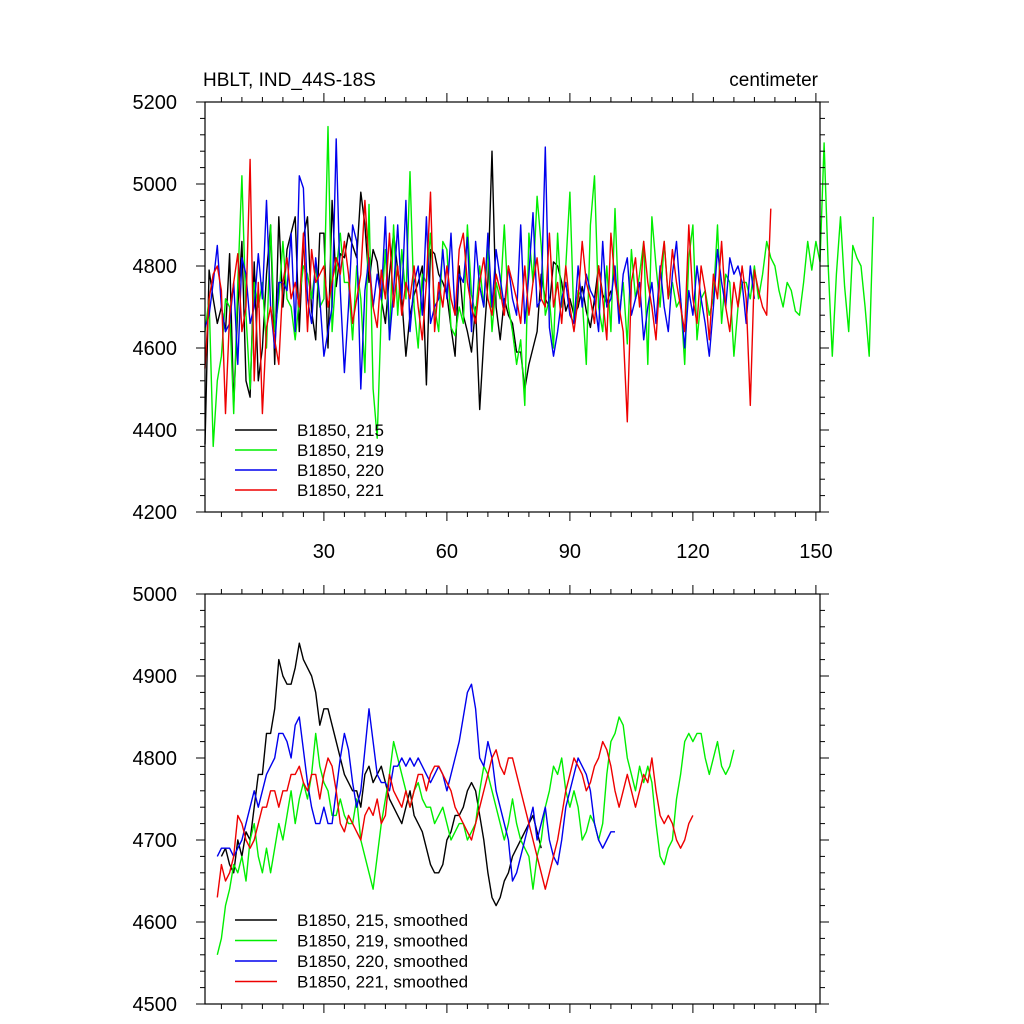 The height and width of the screenshot is (1024, 1024). I want to click on y-tick-label: 5200, so click(155, 103).